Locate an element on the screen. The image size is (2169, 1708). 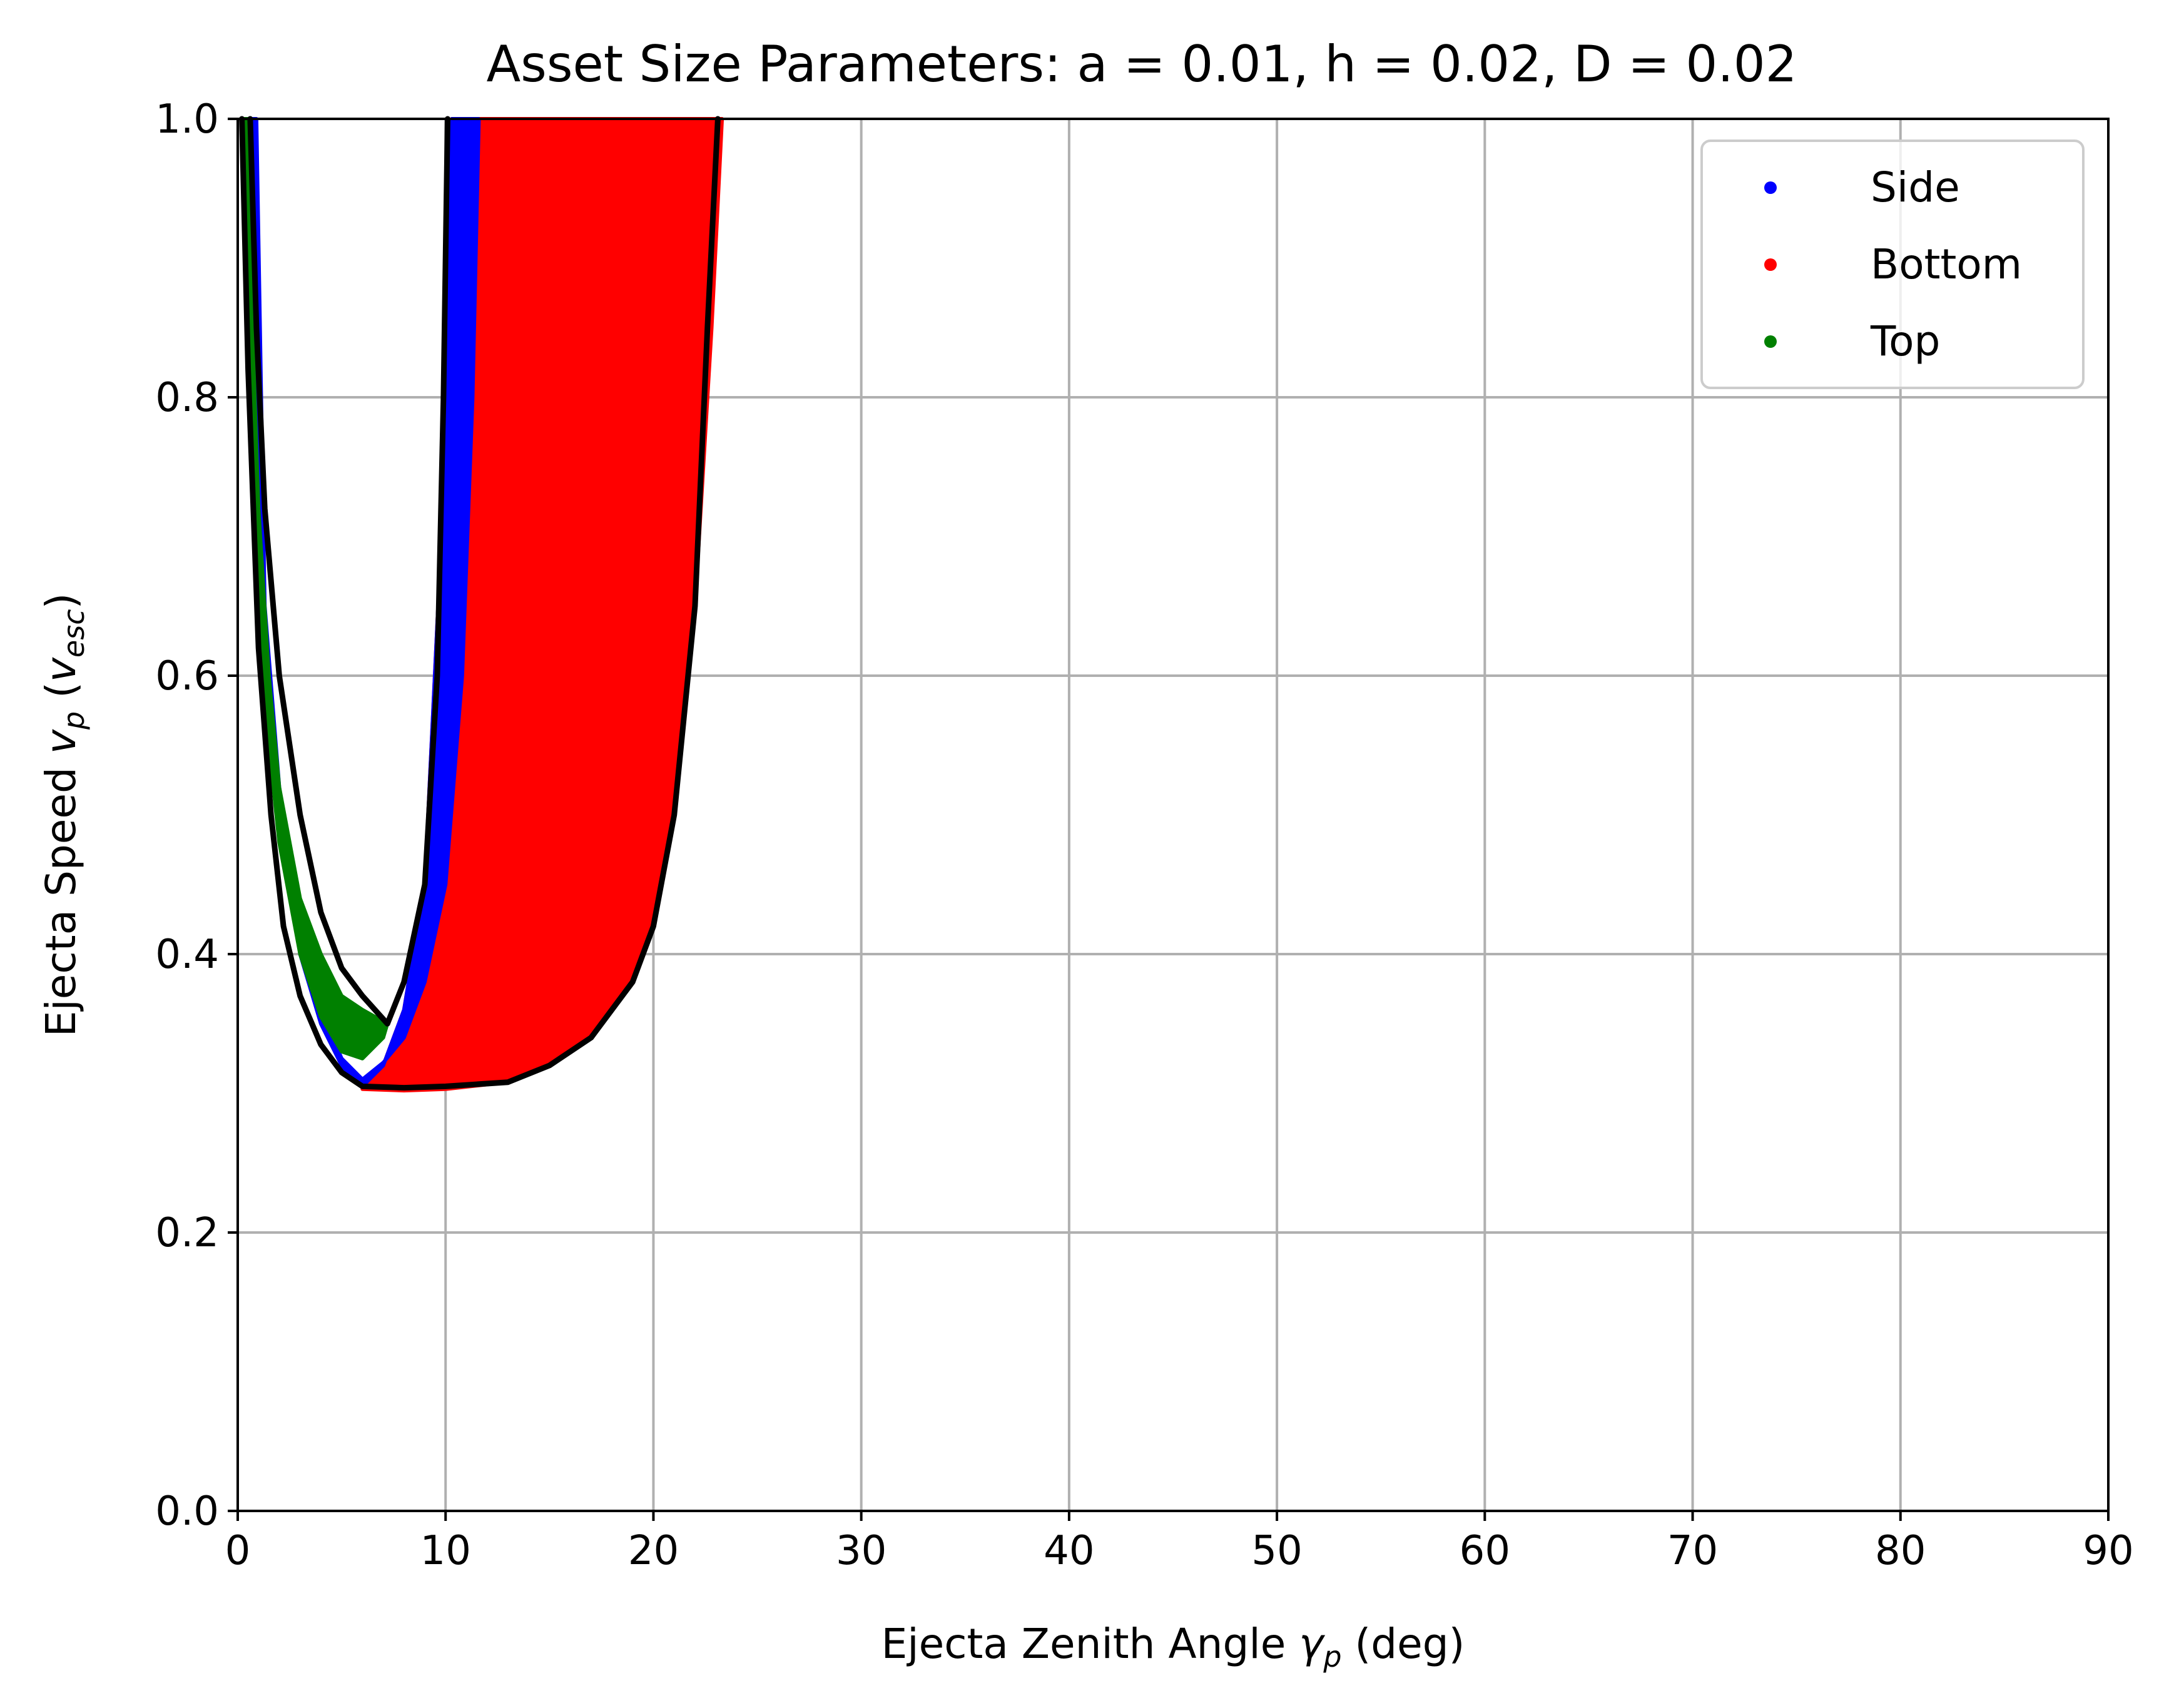
y-axis-label-suffix: ) is located at coordinates (61, 601).